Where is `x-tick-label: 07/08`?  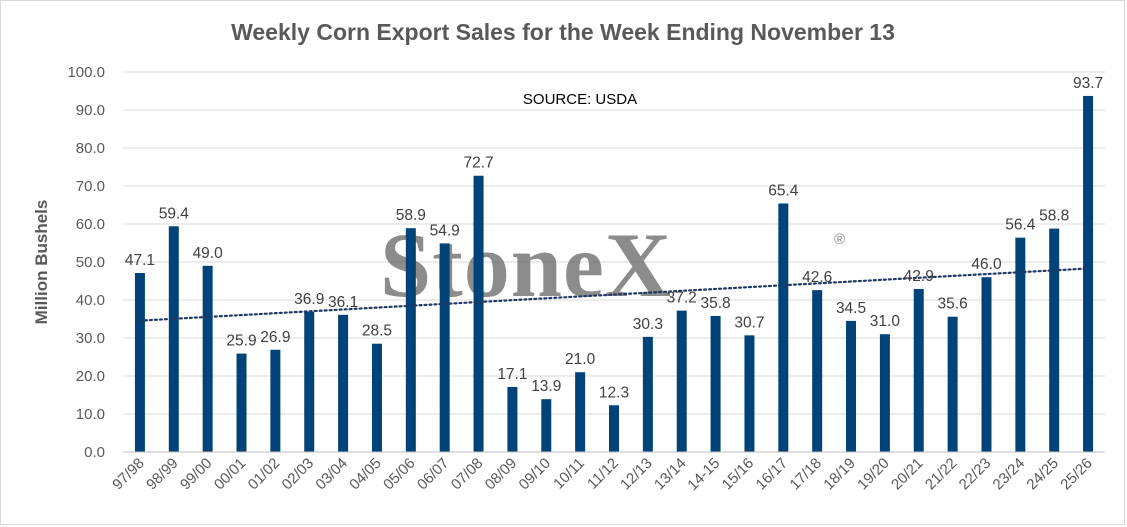
x-tick-label: 07/08 is located at coordinates (467, 474).